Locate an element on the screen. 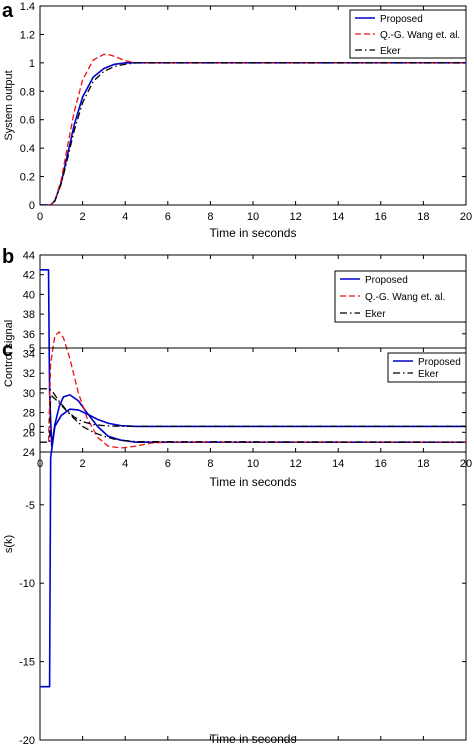  x-tick-label: 20 is located at coordinates (466, 217).